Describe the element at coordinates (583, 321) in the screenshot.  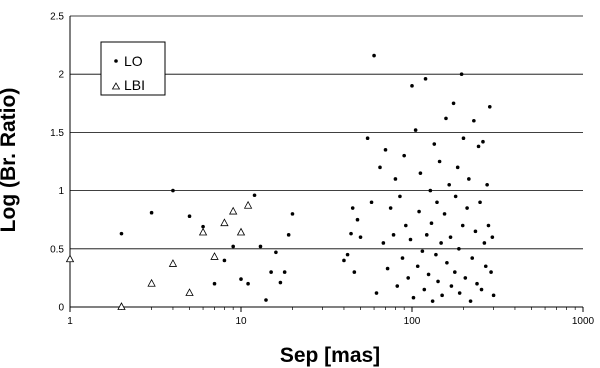
I see `x-tick-label: 1000` at that location.